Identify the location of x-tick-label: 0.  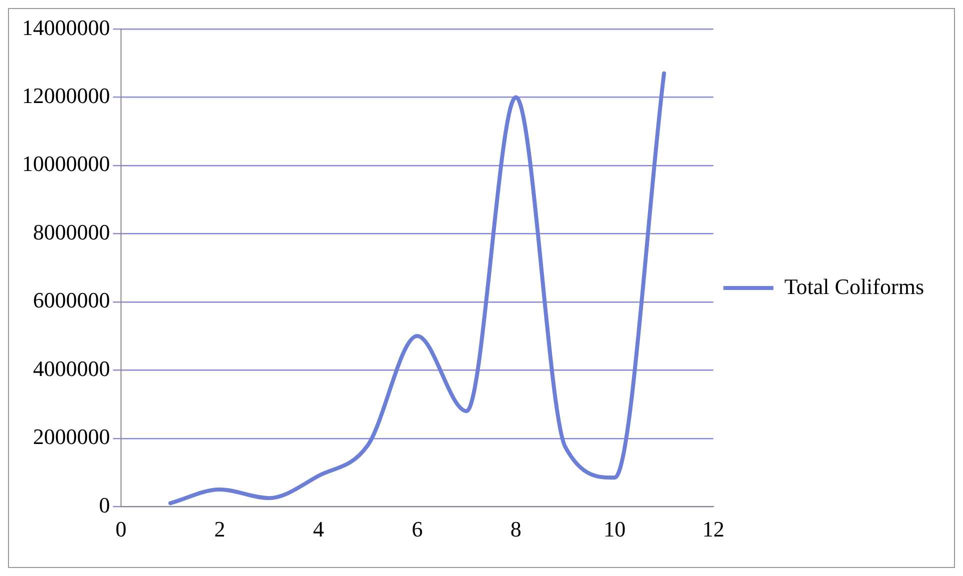
(121, 529).